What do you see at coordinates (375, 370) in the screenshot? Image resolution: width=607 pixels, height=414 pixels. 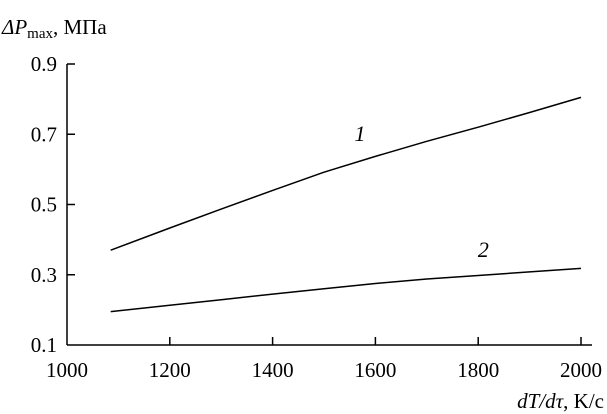 I see `x-tick-label: 1600` at bounding box center [375, 370].